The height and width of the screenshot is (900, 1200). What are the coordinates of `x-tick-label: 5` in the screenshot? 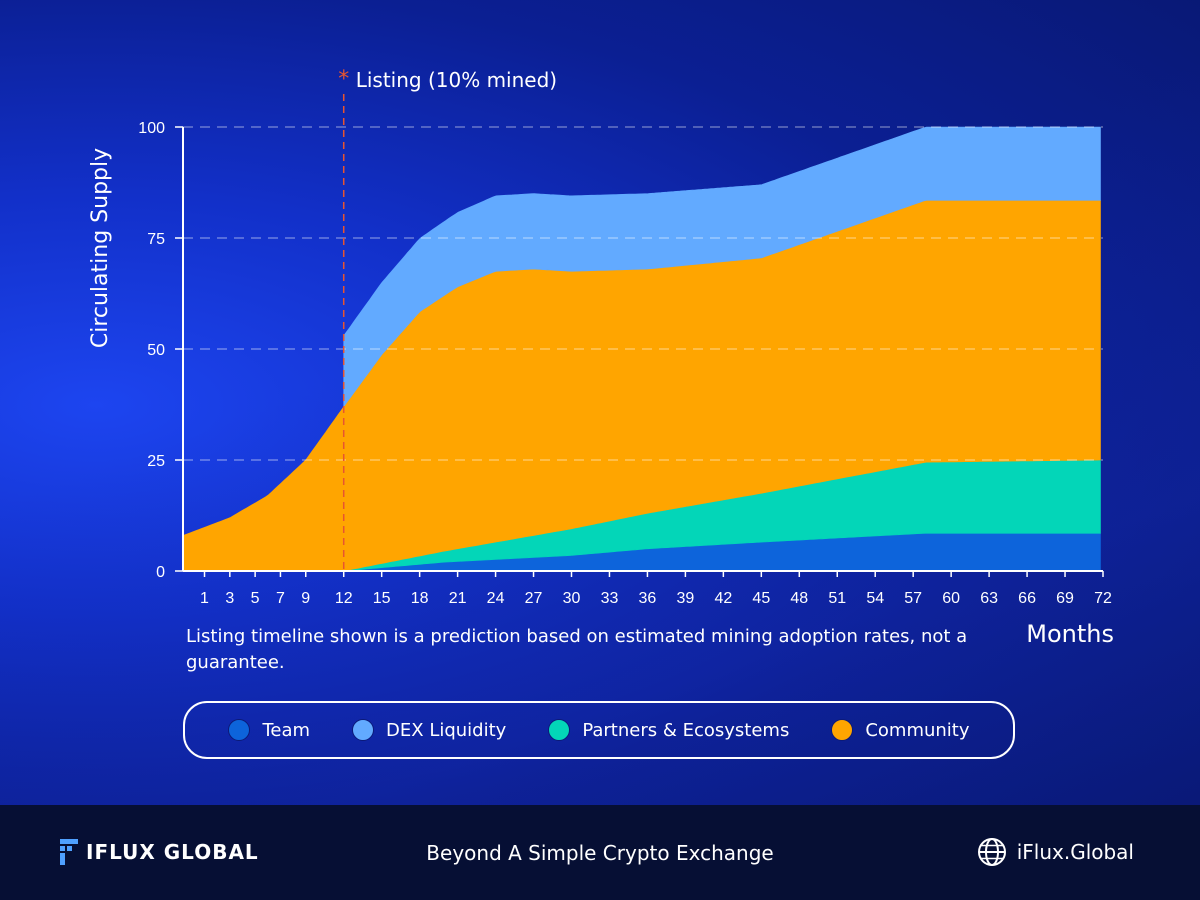 It's located at (255, 598).